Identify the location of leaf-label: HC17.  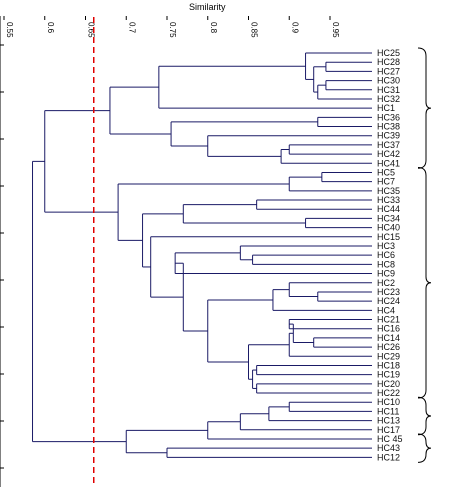
(388, 430).